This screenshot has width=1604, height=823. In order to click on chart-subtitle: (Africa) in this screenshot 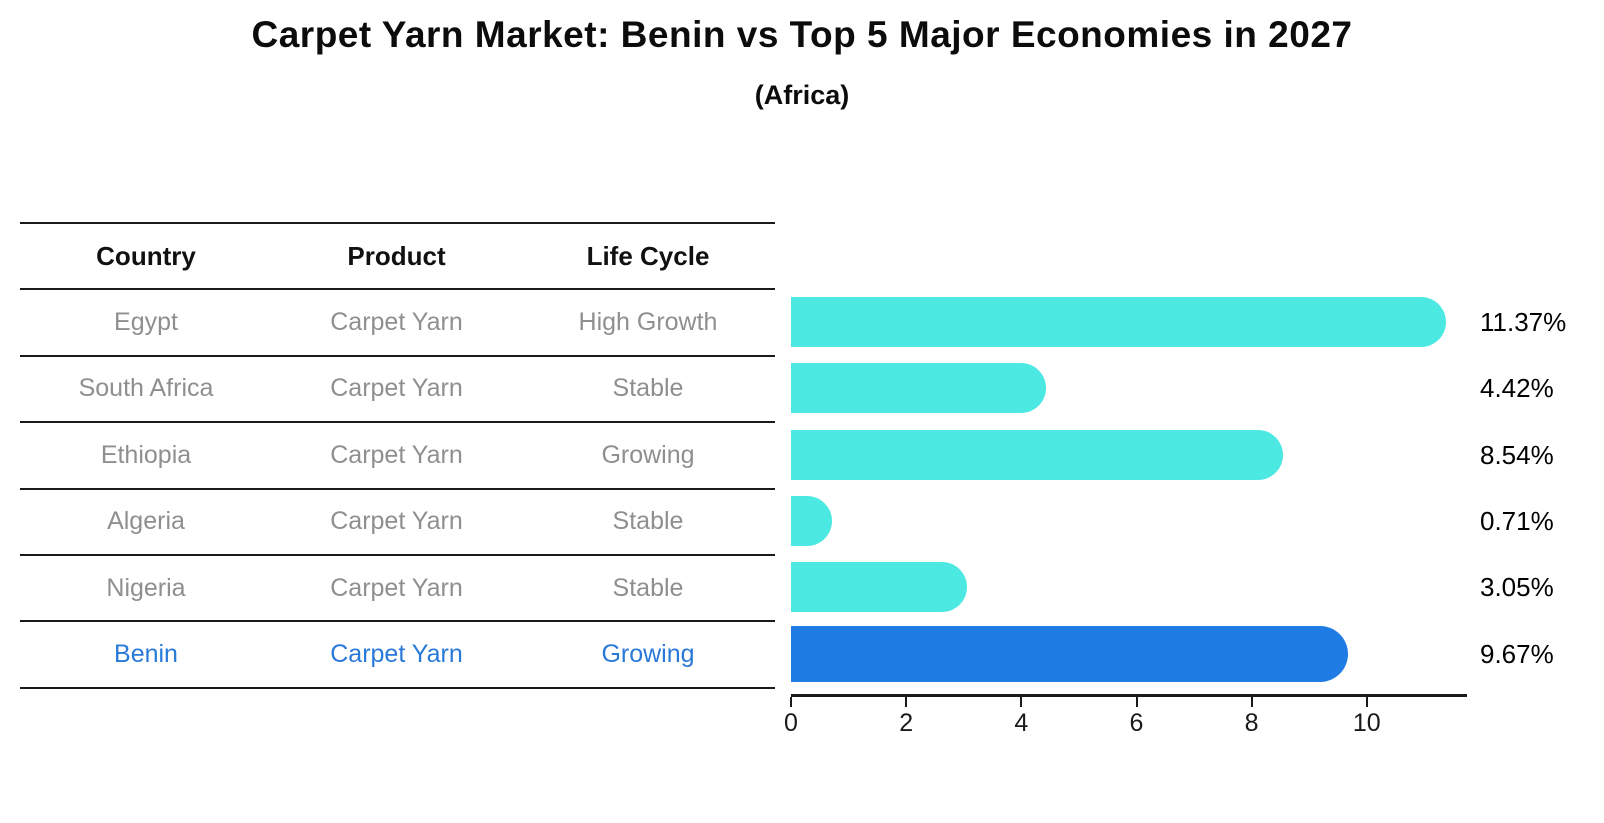, I will do `click(802, 95)`.